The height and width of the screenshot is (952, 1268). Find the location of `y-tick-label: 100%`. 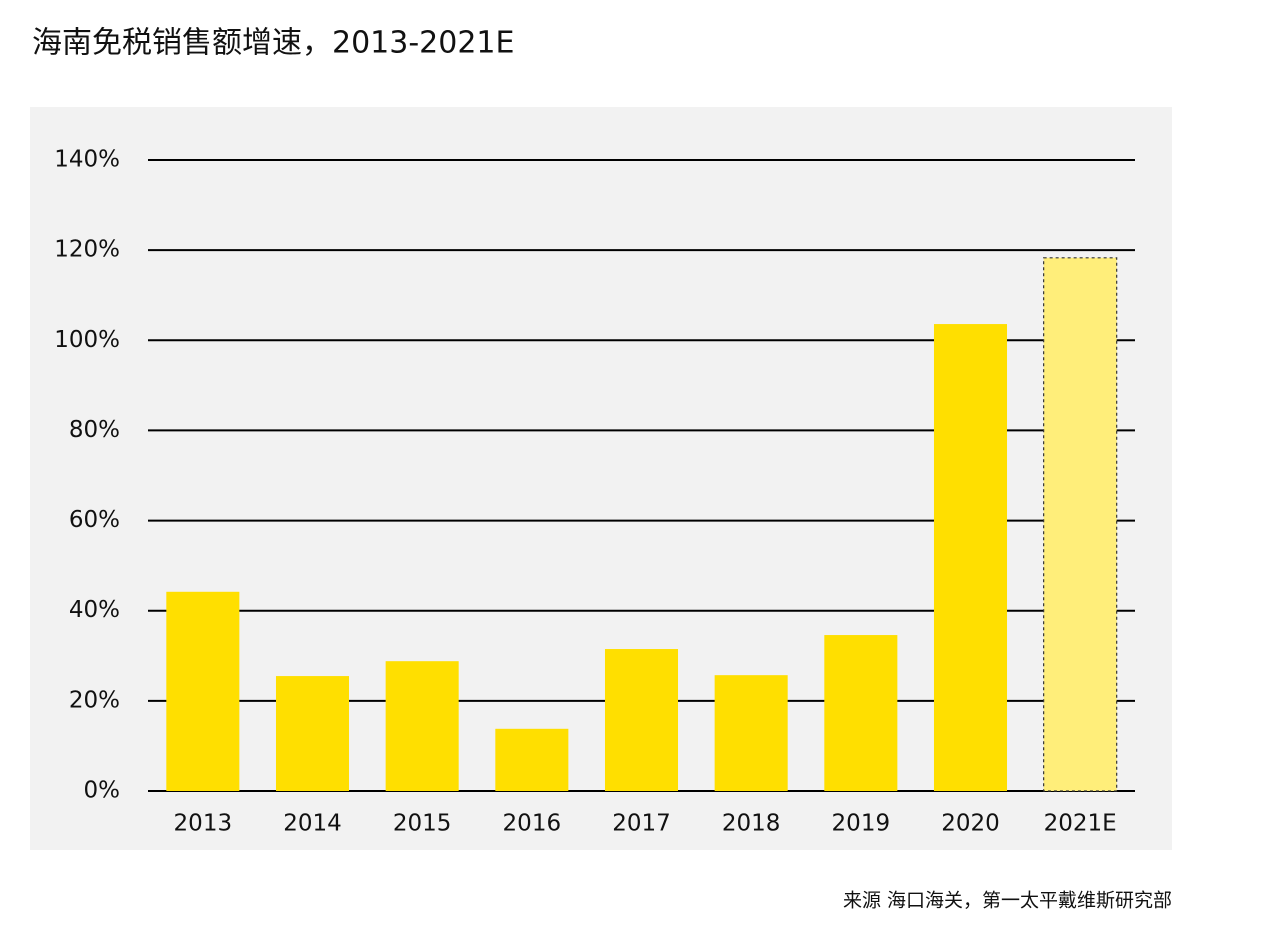

y-tick-label: 100% is located at coordinates (87, 340).